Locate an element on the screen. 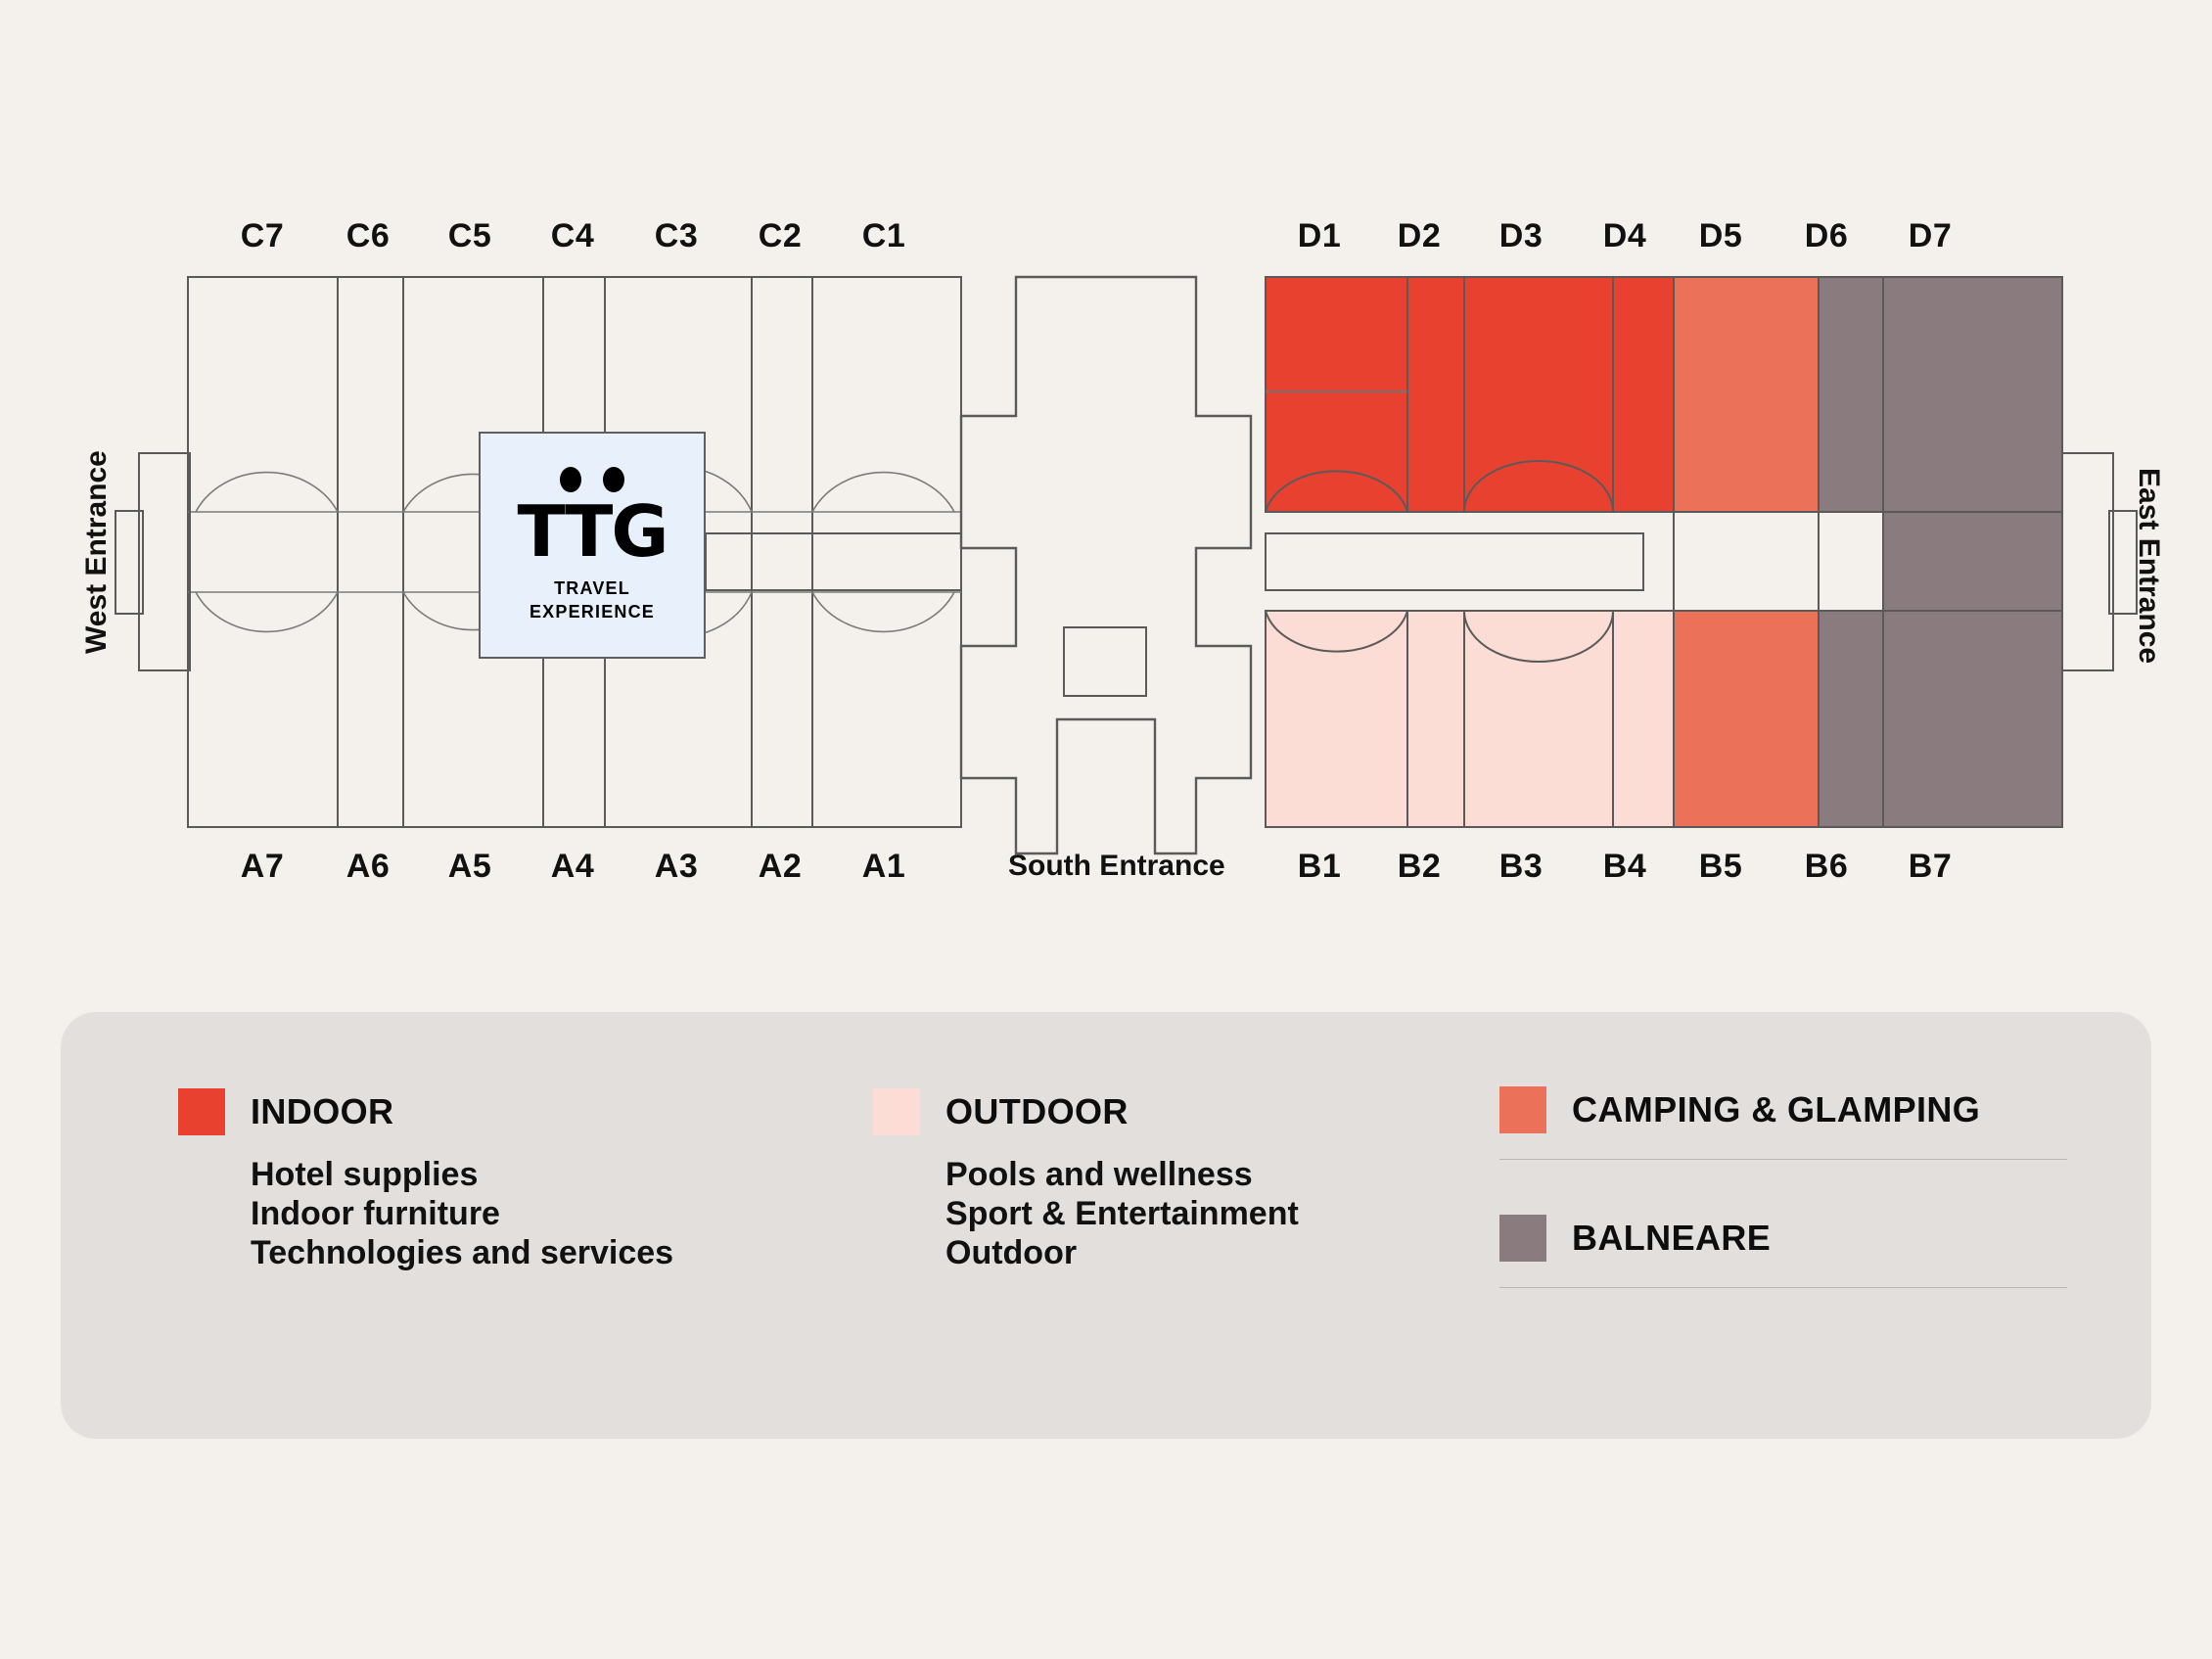 This screenshot has height=1659, width=2212. hall-B1-arc is located at coordinates (1336, 631).